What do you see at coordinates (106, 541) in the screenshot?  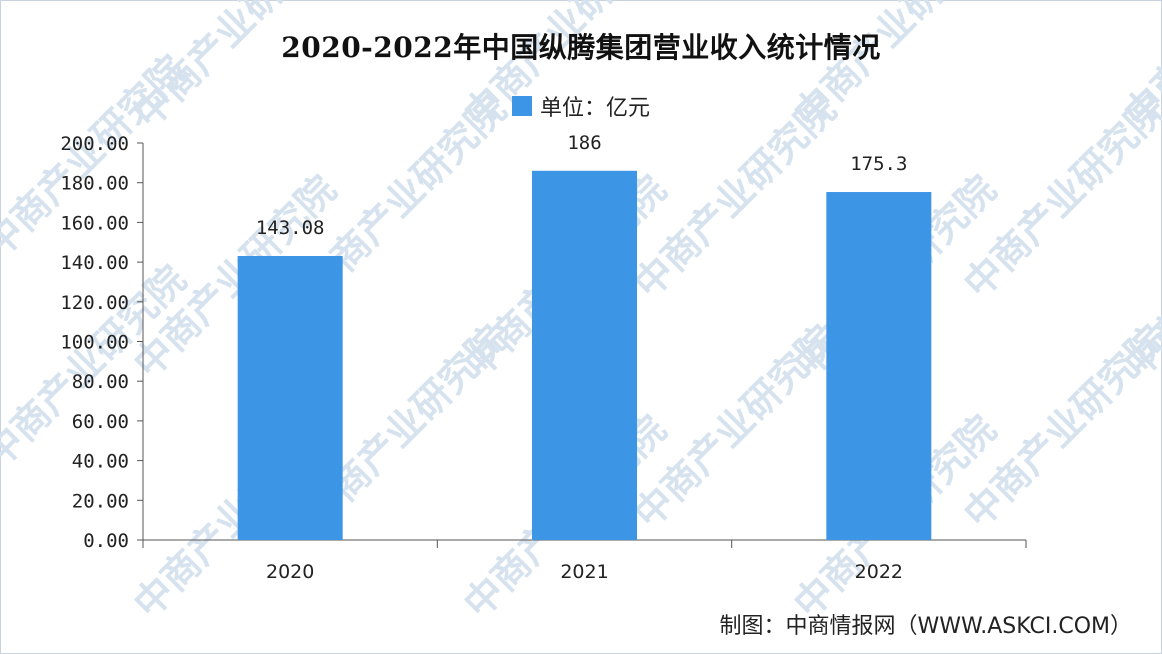 I see `y-tick-label: 0.00` at bounding box center [106, 541].